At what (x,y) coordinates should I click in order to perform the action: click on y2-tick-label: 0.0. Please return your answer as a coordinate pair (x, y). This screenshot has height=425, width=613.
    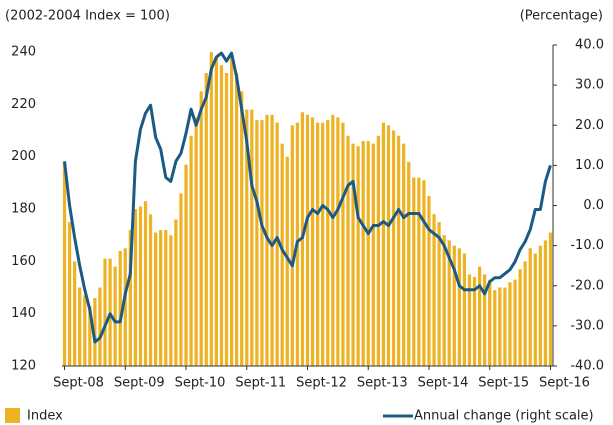
    Looking at the image, I should click on (593, 205).